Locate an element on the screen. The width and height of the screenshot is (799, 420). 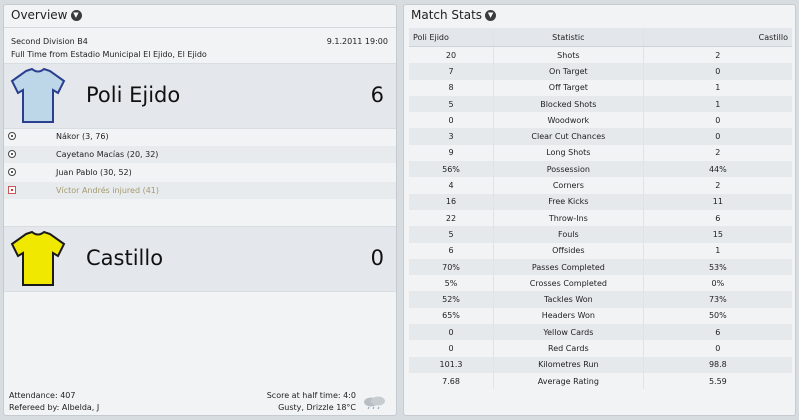
away-value: 53% is located at coordinates (717, 267).